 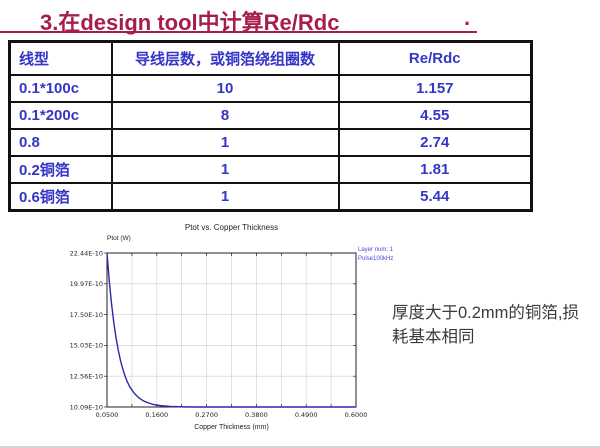 I want to click on table-cell: 1.81, so click(x=435, y=169).